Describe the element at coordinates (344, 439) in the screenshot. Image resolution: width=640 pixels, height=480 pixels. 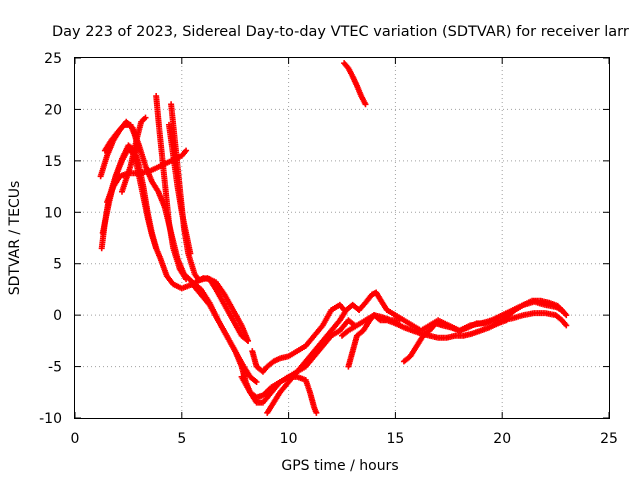
I see `x-tick-labels: 0 5 10 15 20 25` at that location.